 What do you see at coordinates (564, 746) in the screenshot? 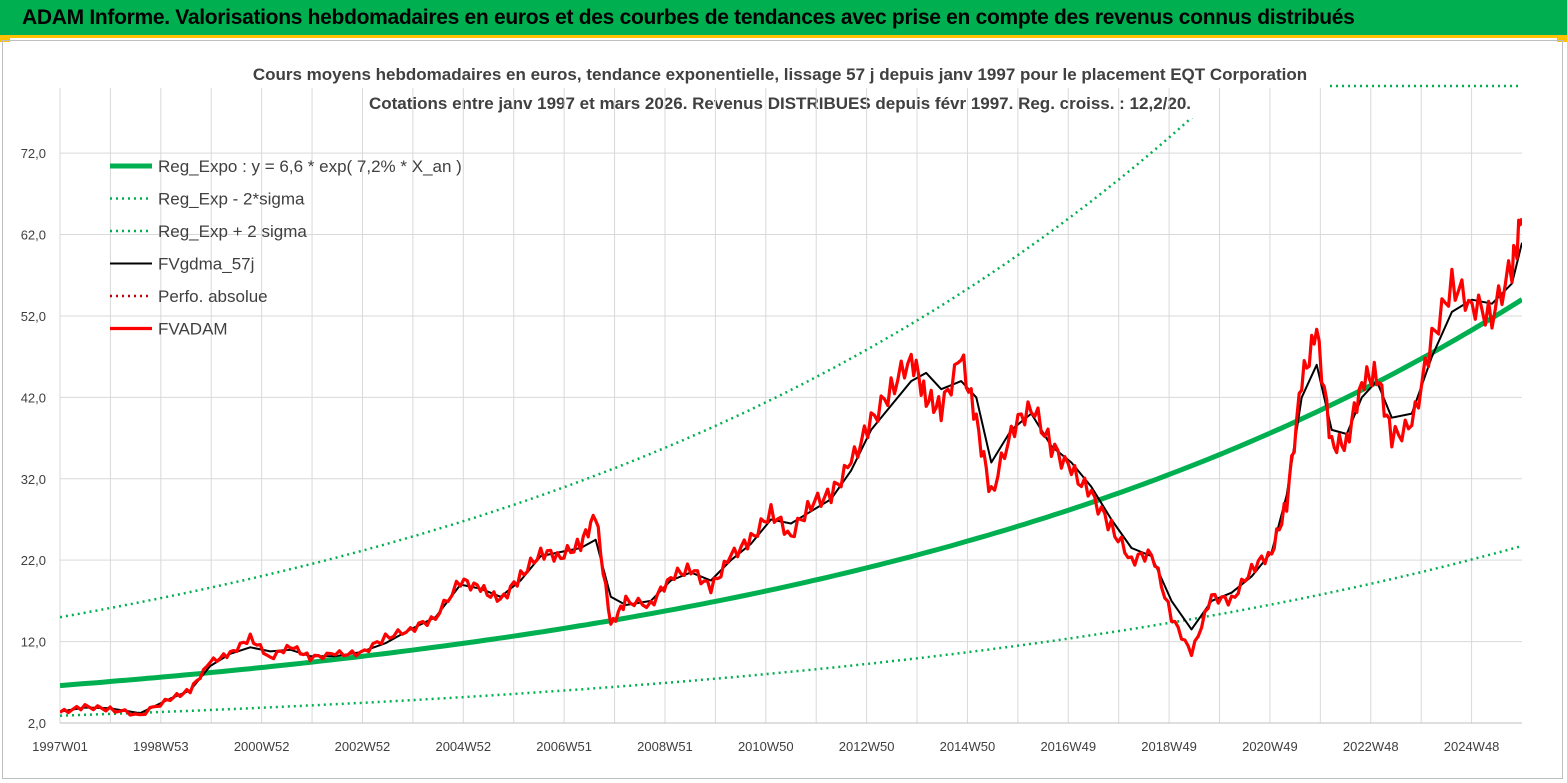
I see `x-tick-label: 2006W51` at bounding box center [564, 746].